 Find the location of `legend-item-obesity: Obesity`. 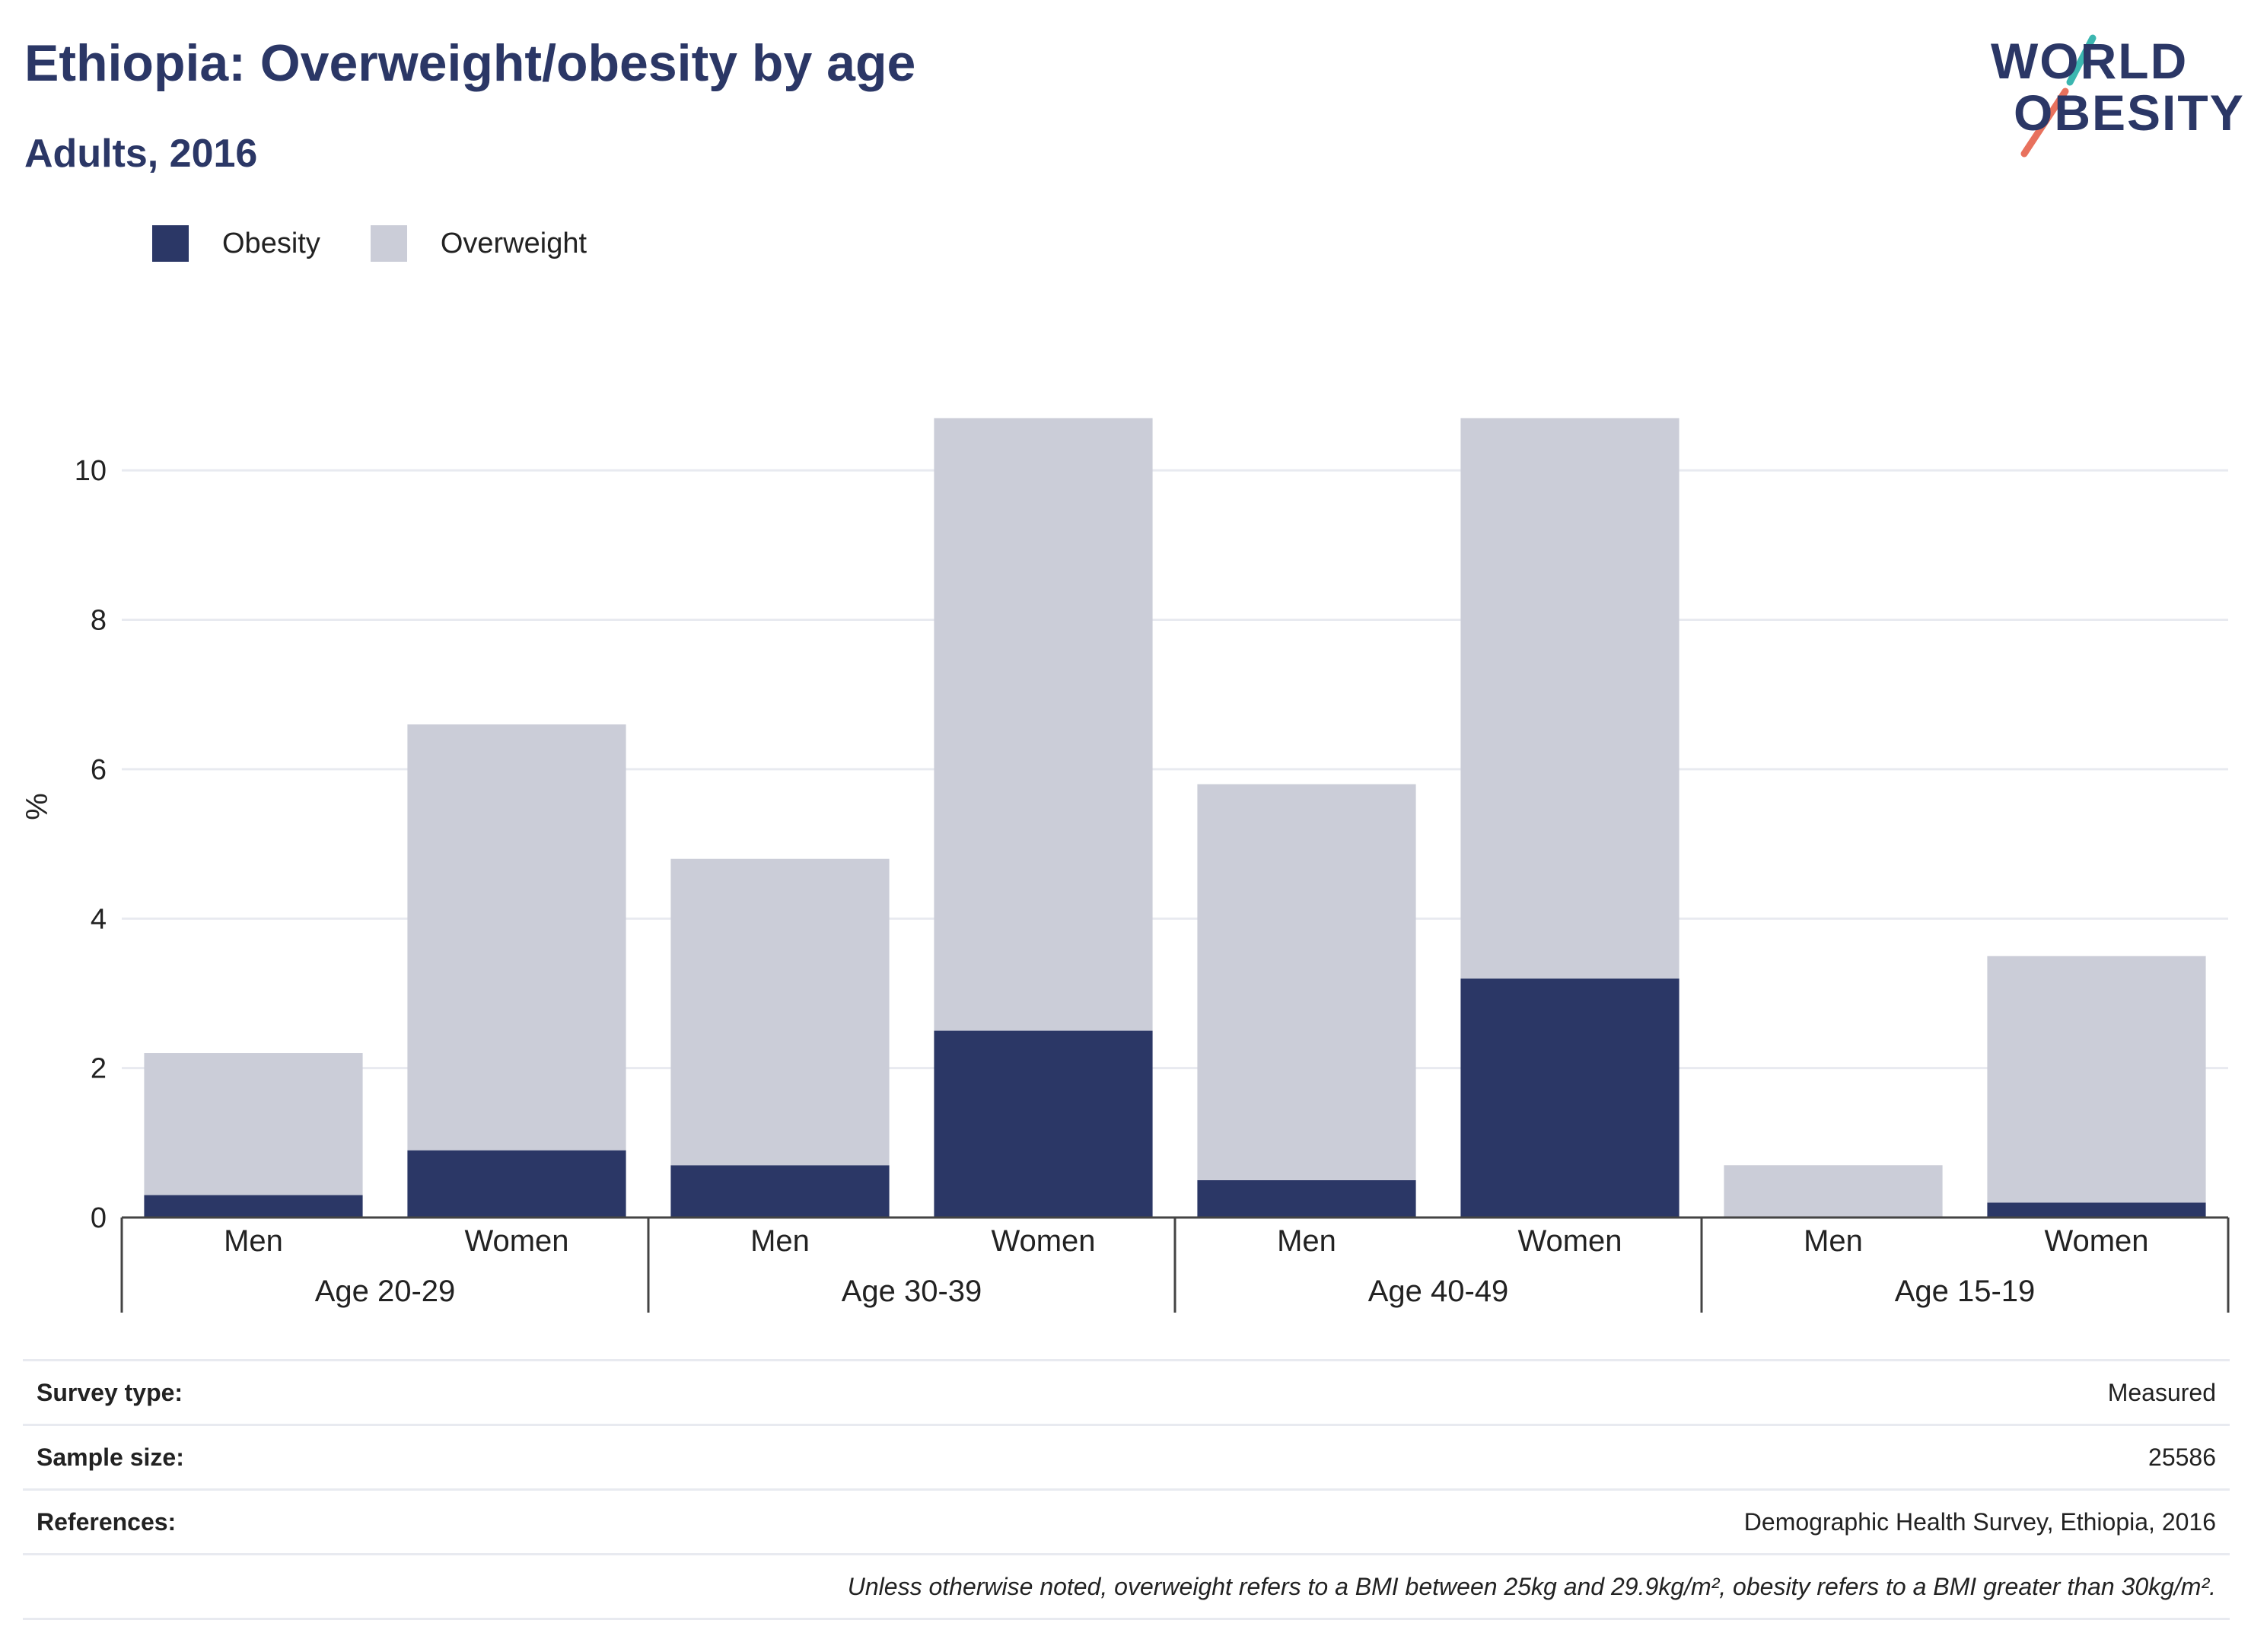

legend-item-obesity: Obesity is located at coordinates (236, 244).